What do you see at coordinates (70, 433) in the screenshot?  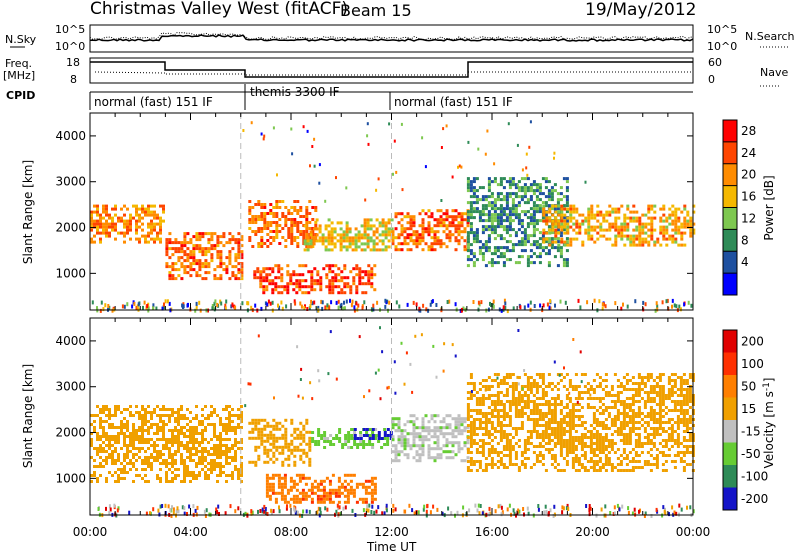 I see `y-tick-label: 2000` at bounding box center [70, 433].